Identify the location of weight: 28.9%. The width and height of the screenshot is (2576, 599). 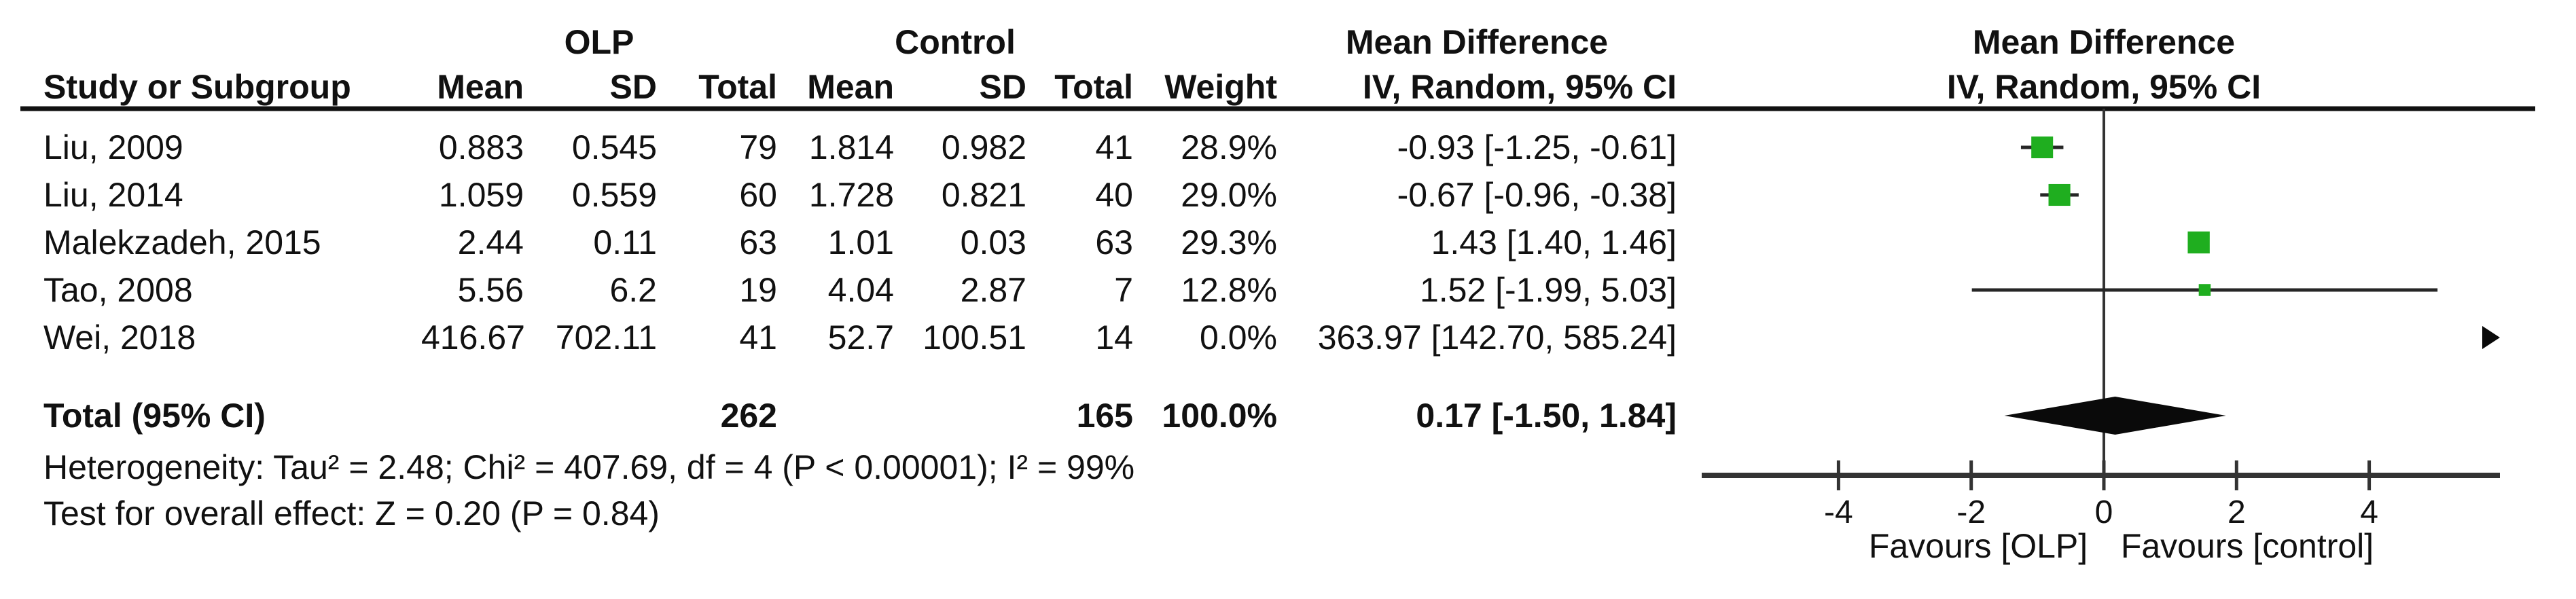
(1229, 147).